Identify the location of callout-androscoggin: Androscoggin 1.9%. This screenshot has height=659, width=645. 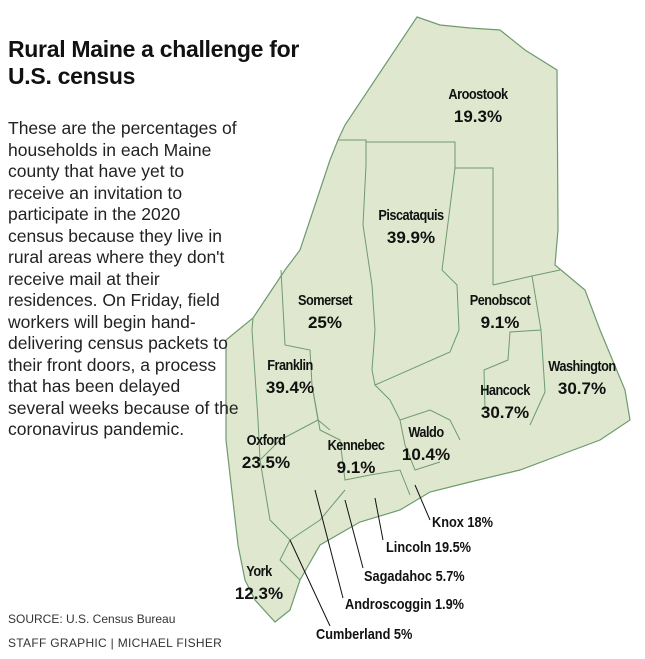
(405, 604).